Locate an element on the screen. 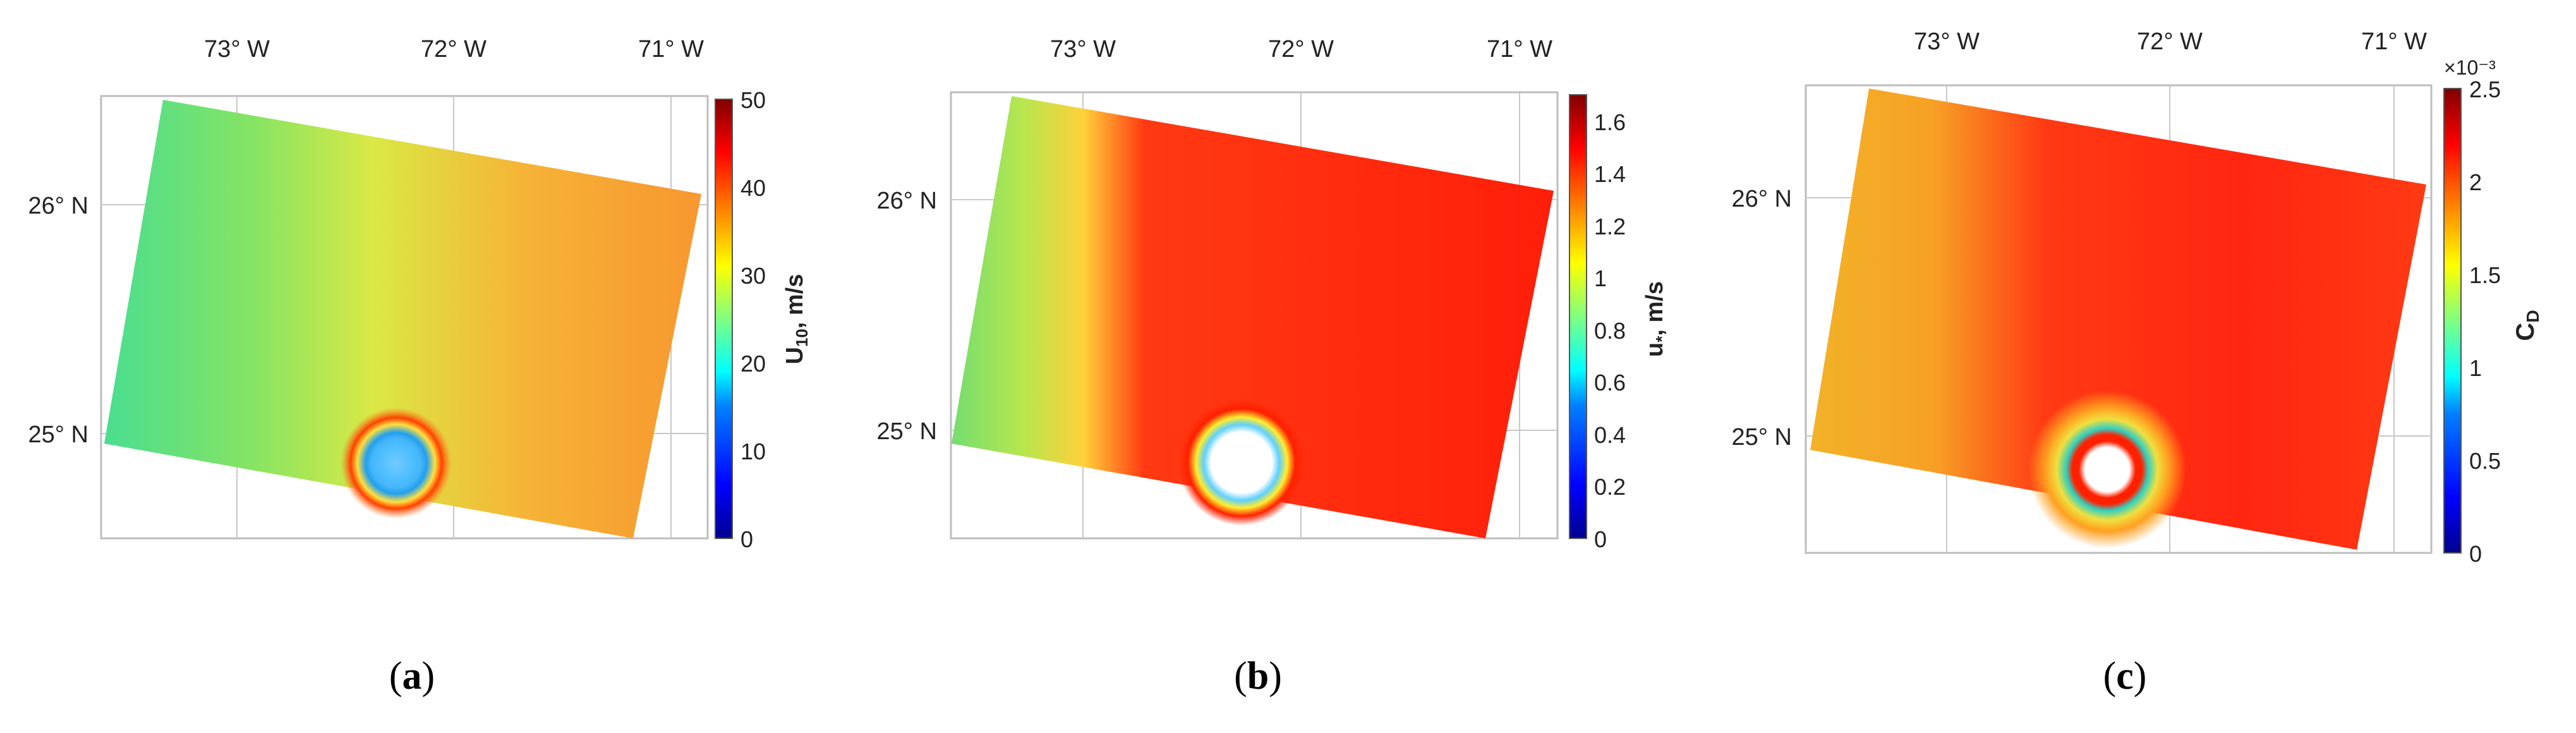 This screenshot has height=733, width=2576. colorbar-ticks: 0 10 20 30 40 50 is located at coordinates (753, 319).